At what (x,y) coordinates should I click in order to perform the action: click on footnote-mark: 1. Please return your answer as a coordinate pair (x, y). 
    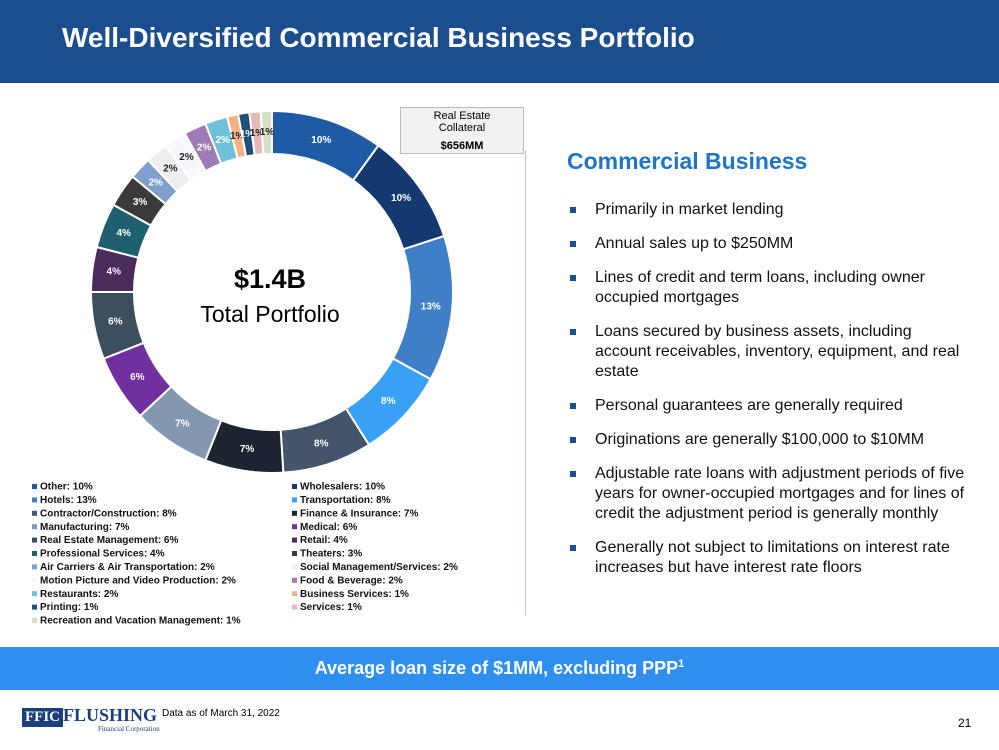
    Looking at the image, I should click on (681, 664).